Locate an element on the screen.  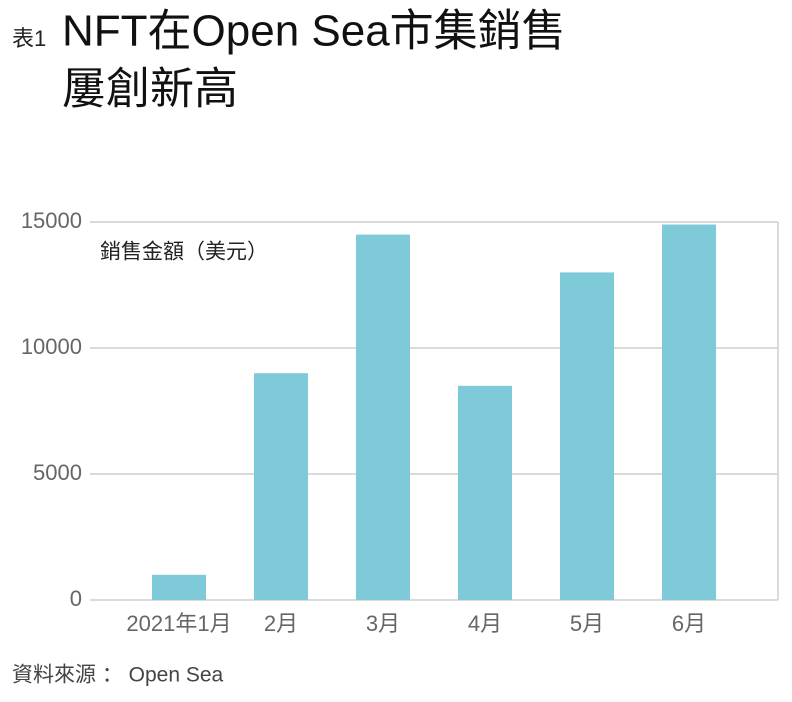
y-tick-label: 15000 is located at coordinates (51, 220).